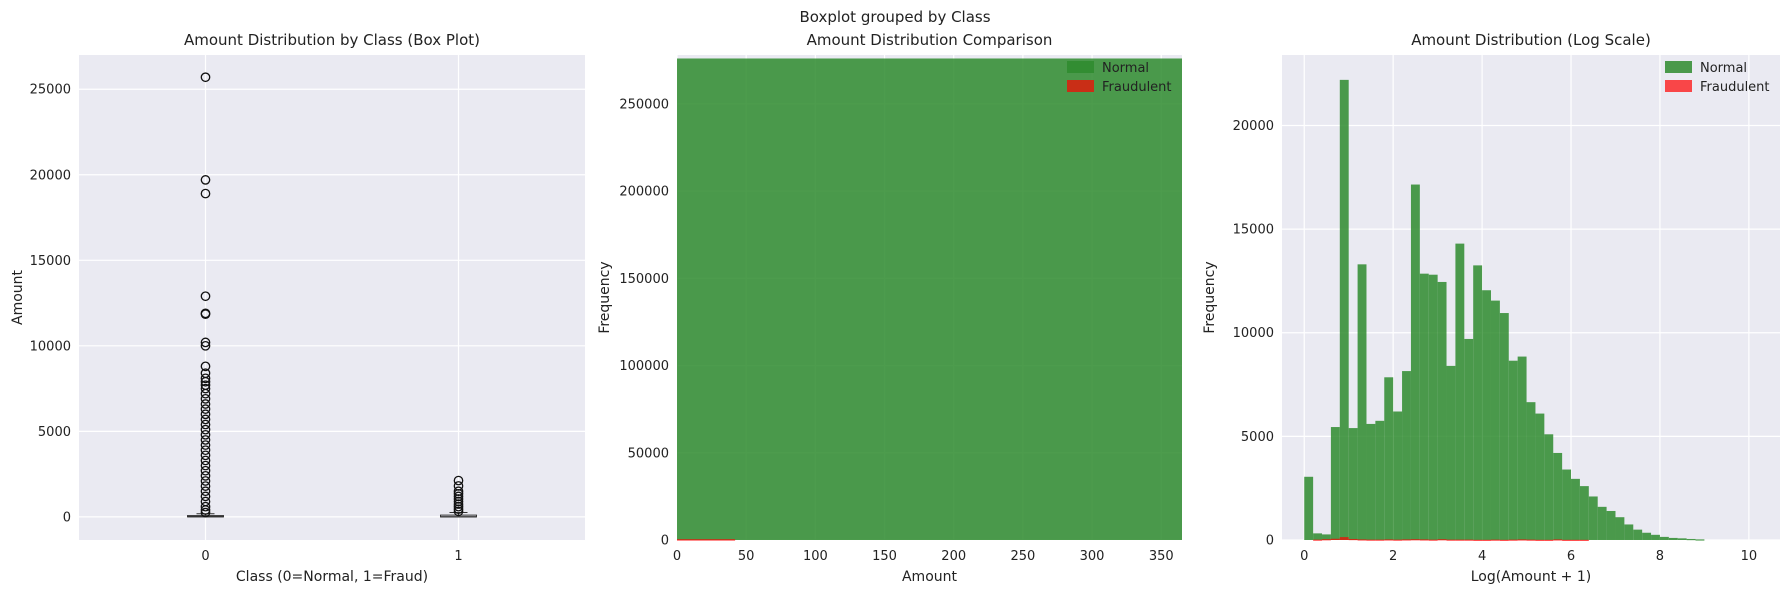 The width and height of the screenshot is (1790, 593). I want to click on y-tick-label: 200000, so click(644, 192).